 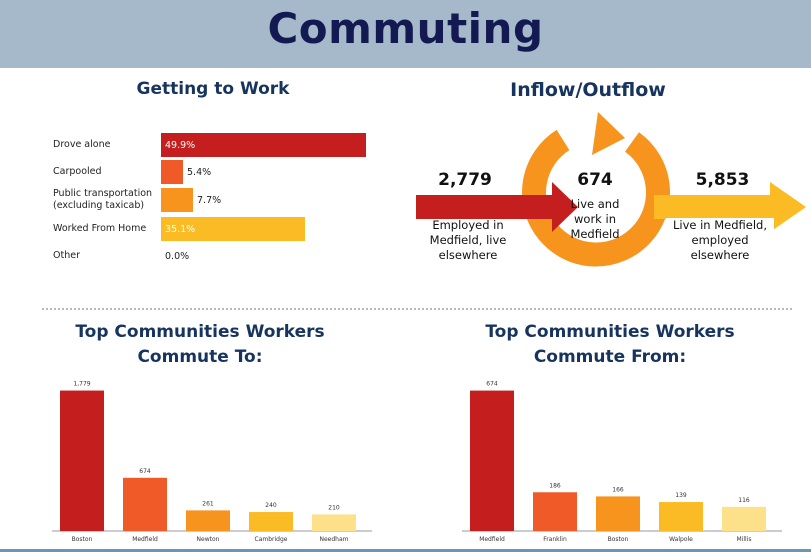 I want to click on circular-arrow-ring, so click(x=596, y=198).